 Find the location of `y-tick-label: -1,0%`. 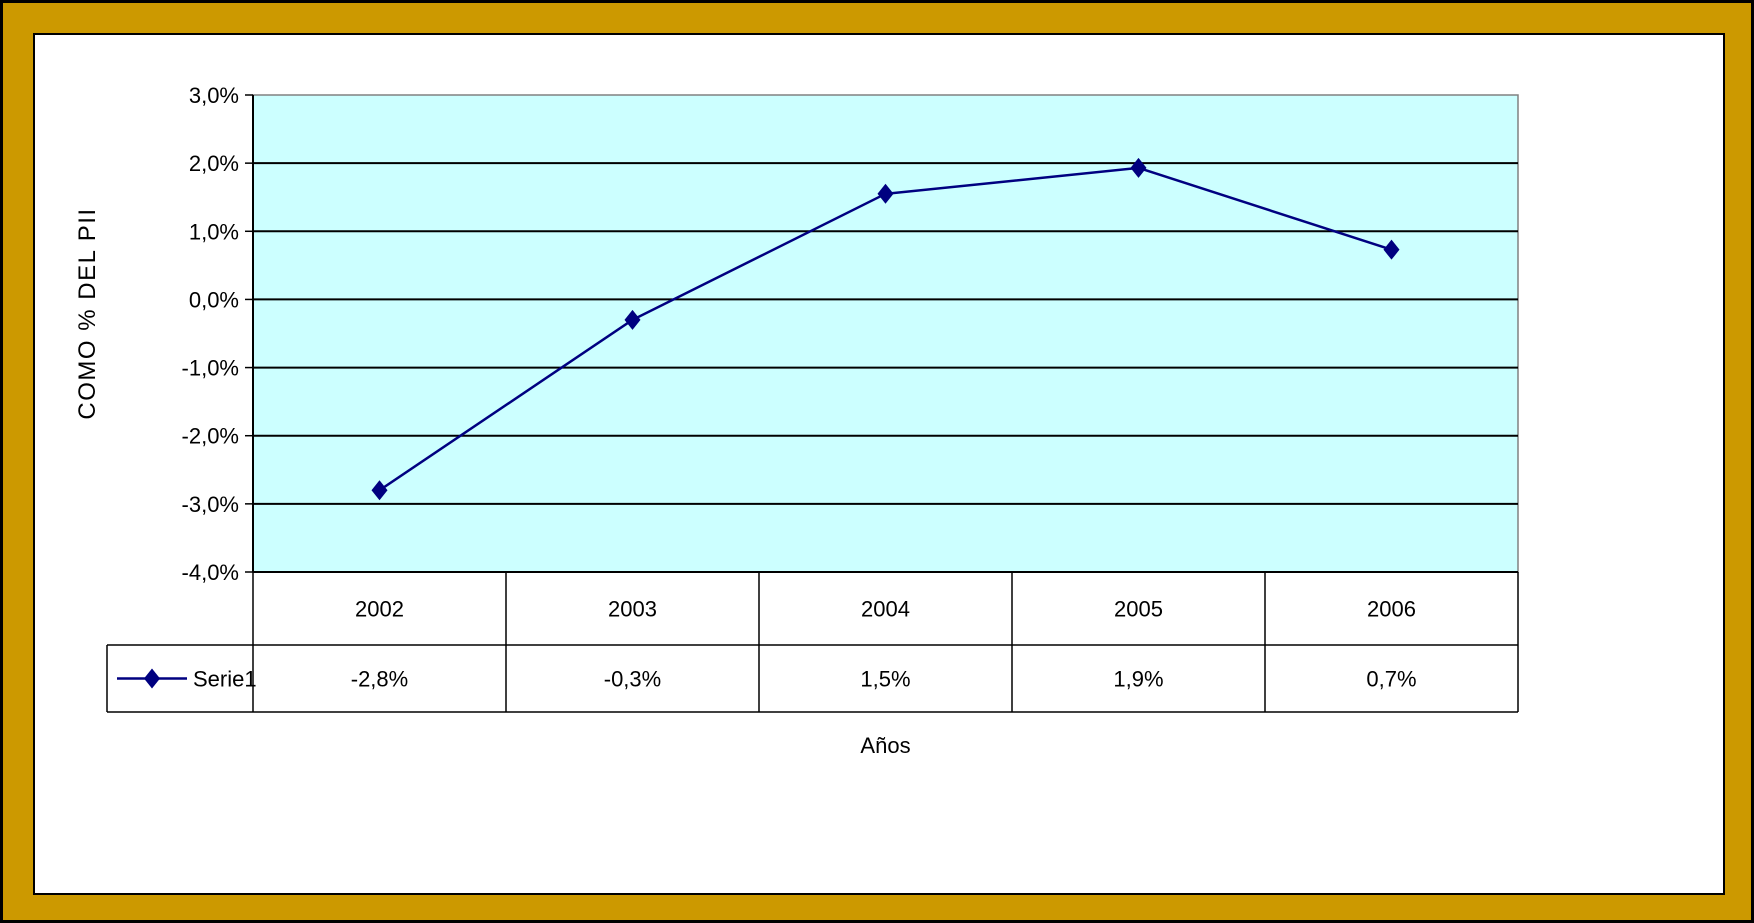

y-tick-label: -1,0% is located at coordinates (210, 368).